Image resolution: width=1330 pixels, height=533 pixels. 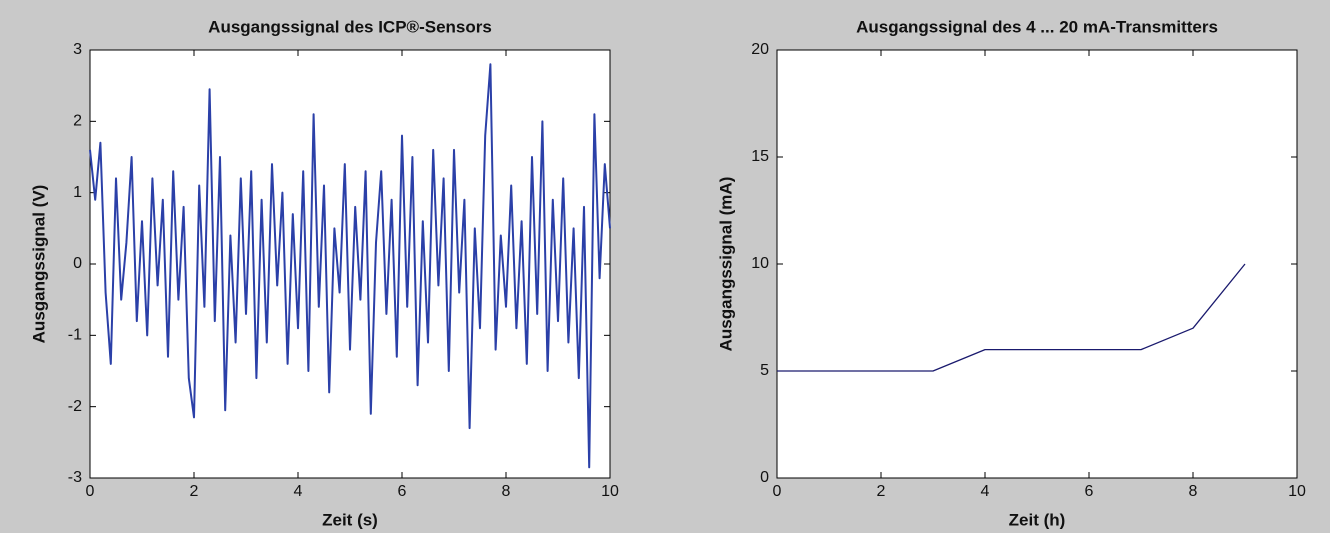 What do you see at coordinates (1011, 317) in the screenshot?
I see `data-line` at bounding box center [1011, 317].